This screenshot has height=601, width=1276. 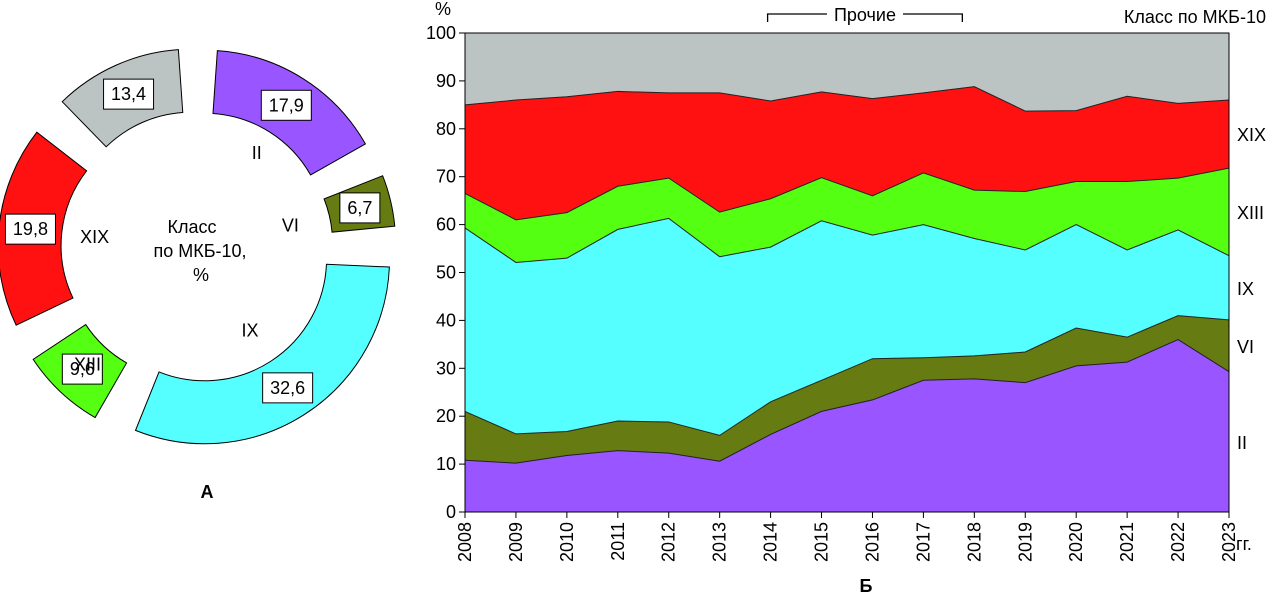 What do you see at coordinates (441, 33) in the screenshot?
I see `y-tick-label-100: 100` at bounding box center [441, 33].